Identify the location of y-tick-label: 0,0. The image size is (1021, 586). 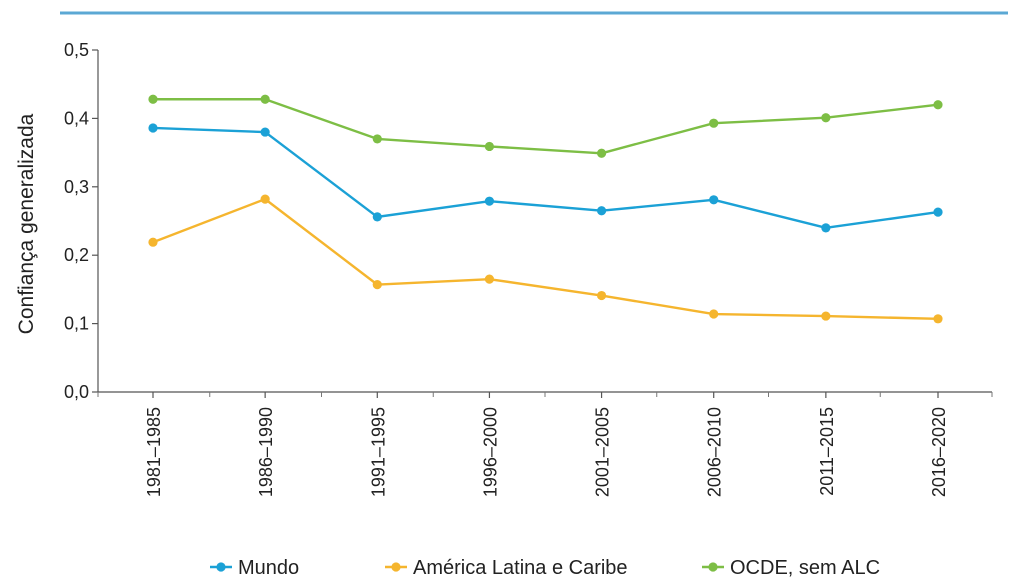
(76, 392).